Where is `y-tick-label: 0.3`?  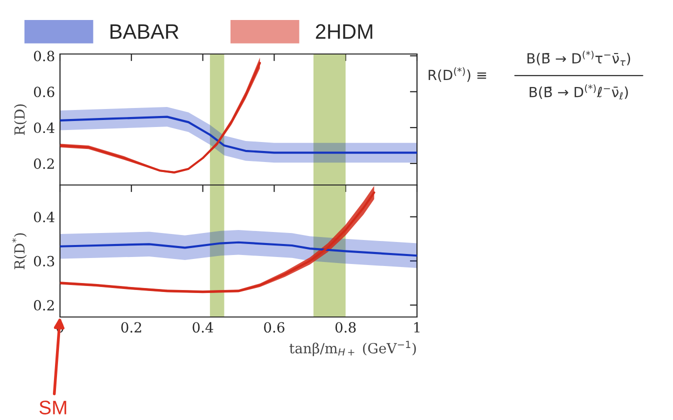
y-tick-label: 0.3 is located at coordinates (44, 261).